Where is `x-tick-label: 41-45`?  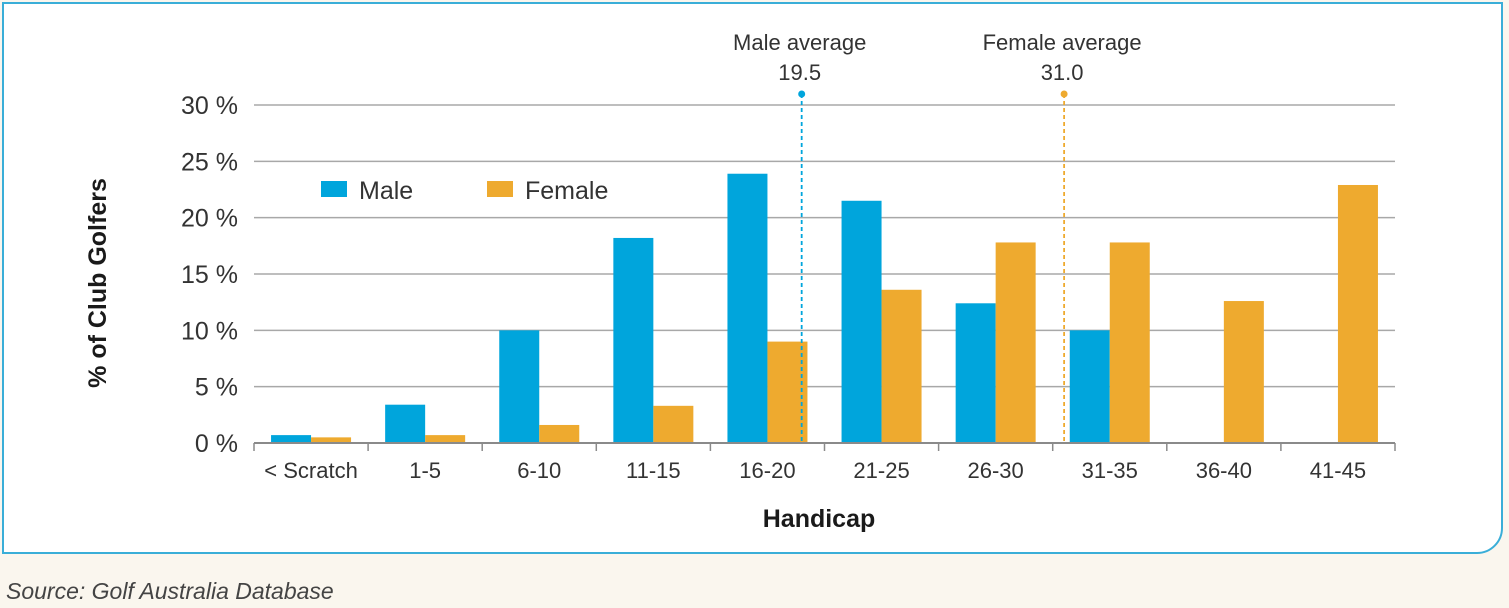 x-tick-label: 41-45 is located at coordinates (1338, 470).